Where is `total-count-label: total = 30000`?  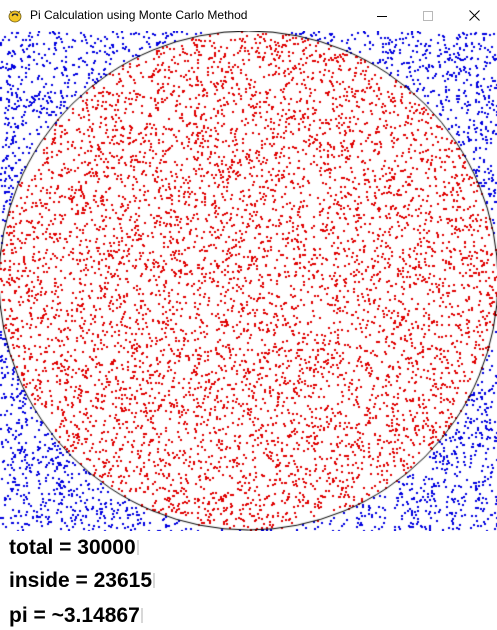 total-count-label: total = 30000 is located at coordinates (74, 548).